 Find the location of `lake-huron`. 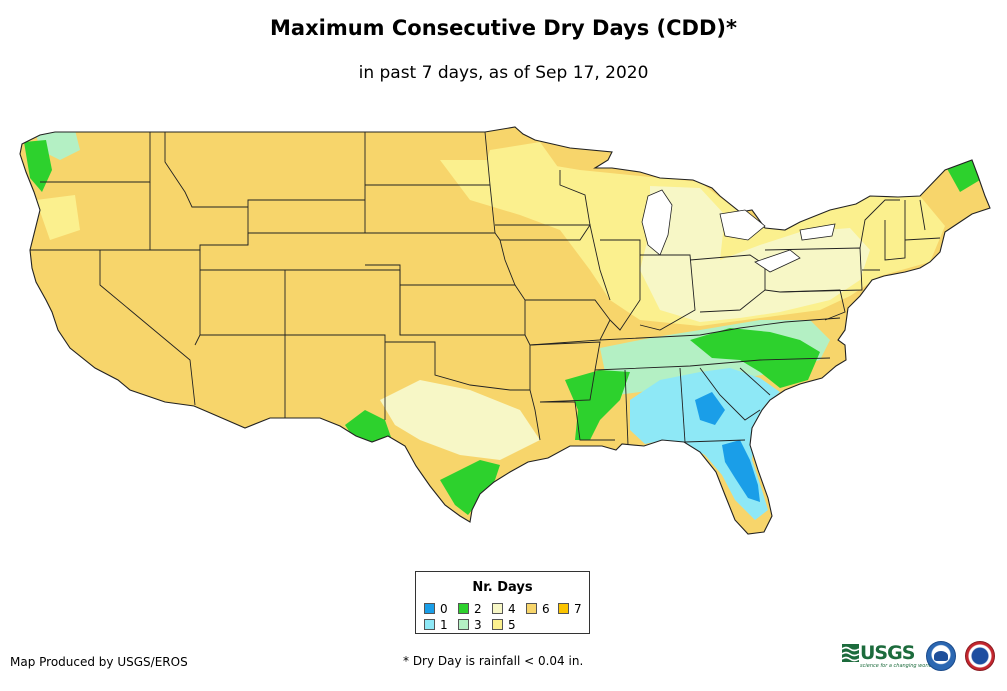

lake-huron is located at coordinates (742, 225).